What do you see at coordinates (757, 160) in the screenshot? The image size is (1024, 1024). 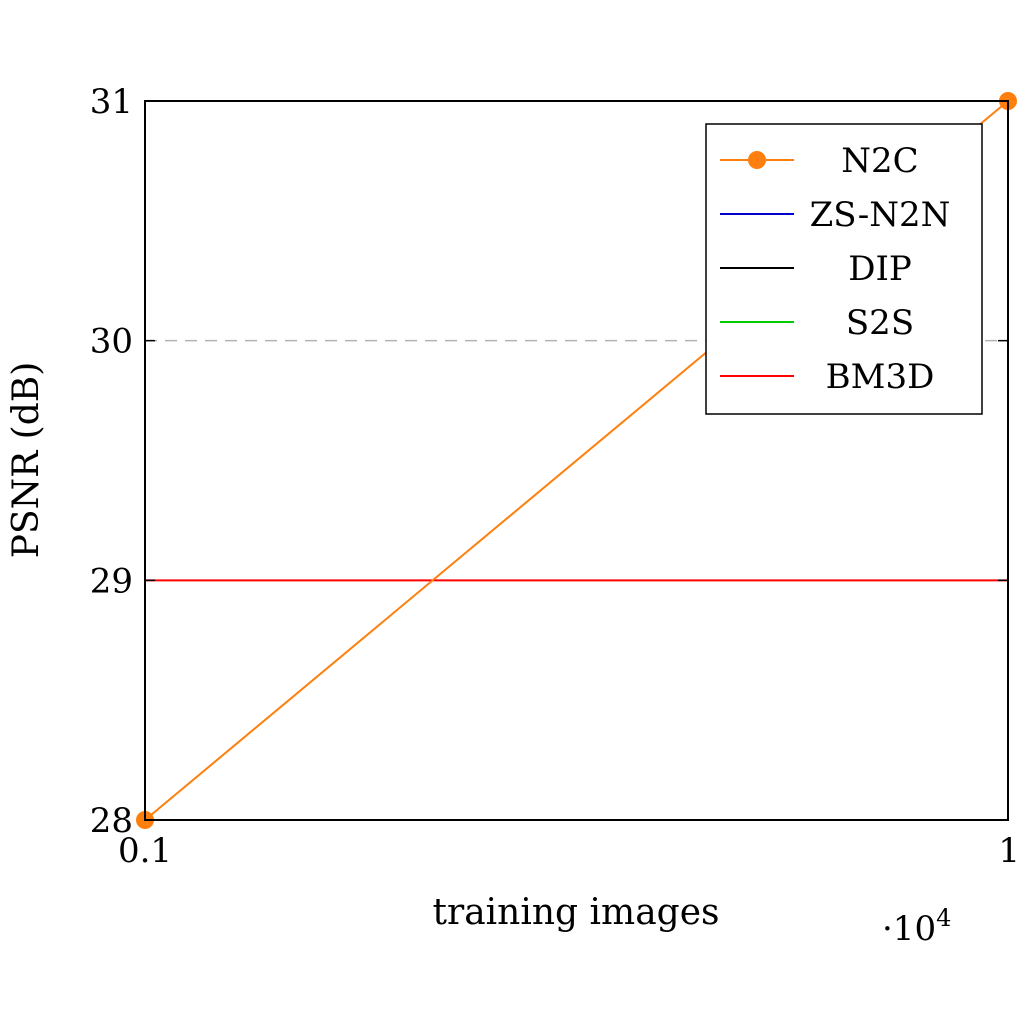 I see `legend-marker-n2c` at bounding box center [757, 160].